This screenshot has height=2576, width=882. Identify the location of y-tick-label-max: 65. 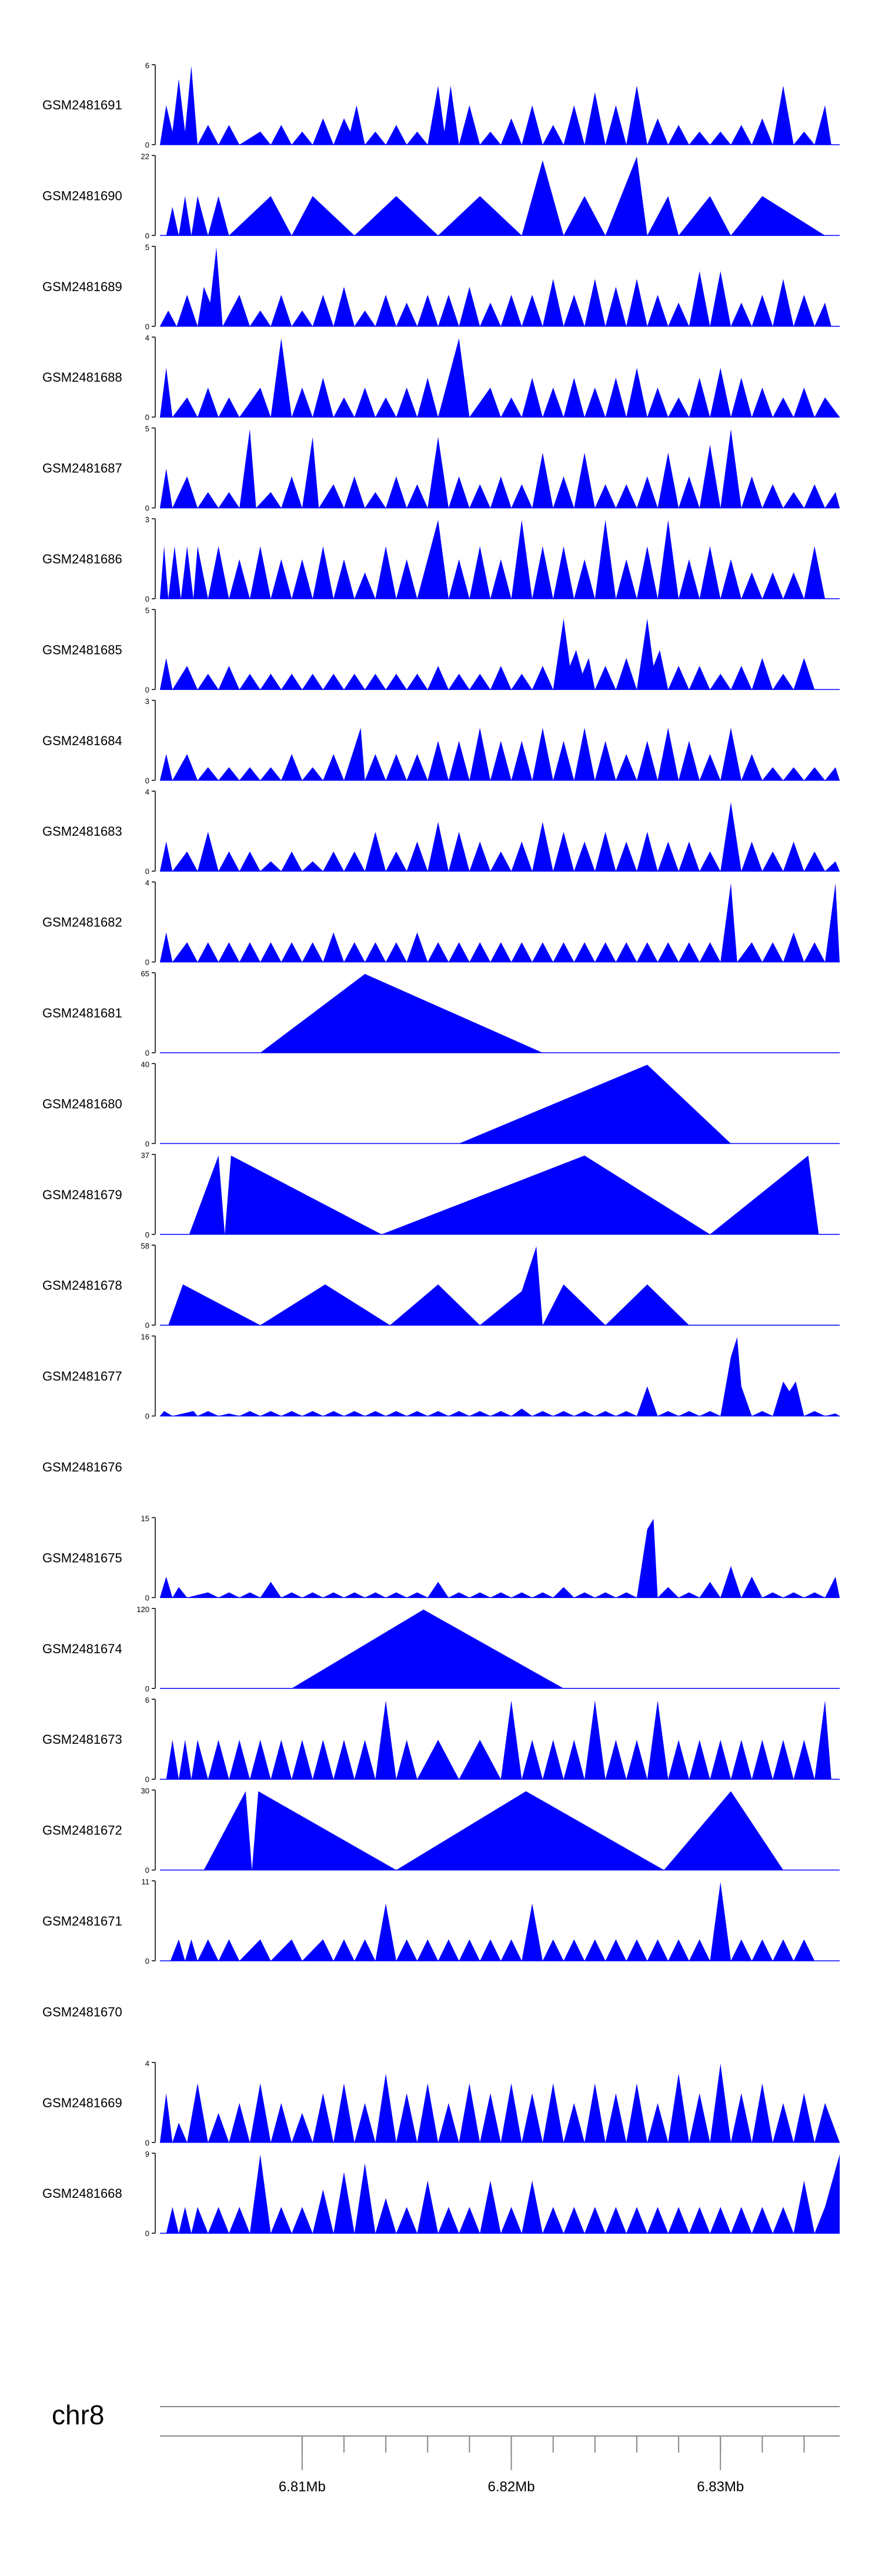
(145, 973).